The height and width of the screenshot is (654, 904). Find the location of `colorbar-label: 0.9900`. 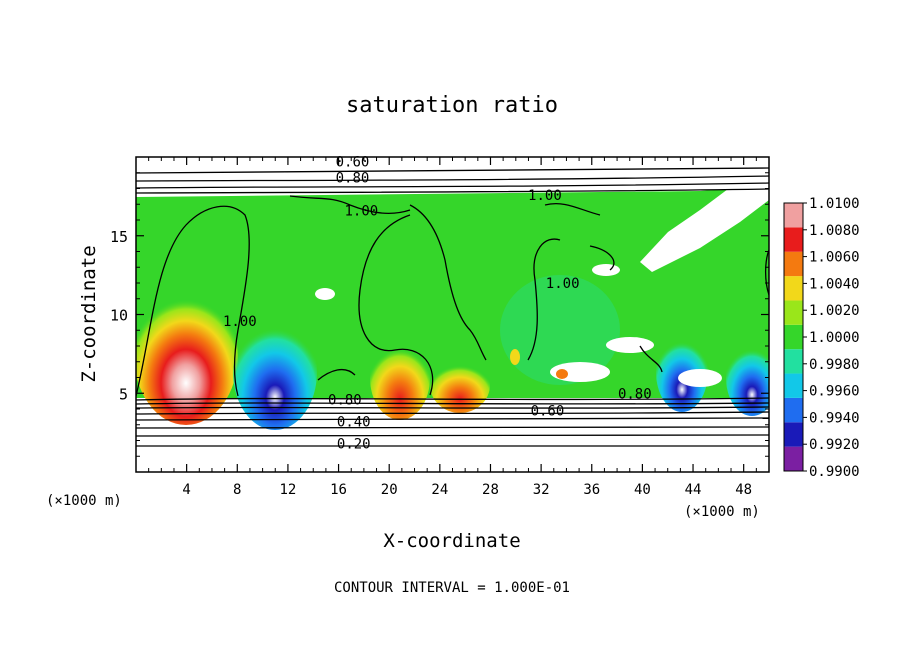

colorbar-label: 0.9900 is located at coordinates (834, 472).